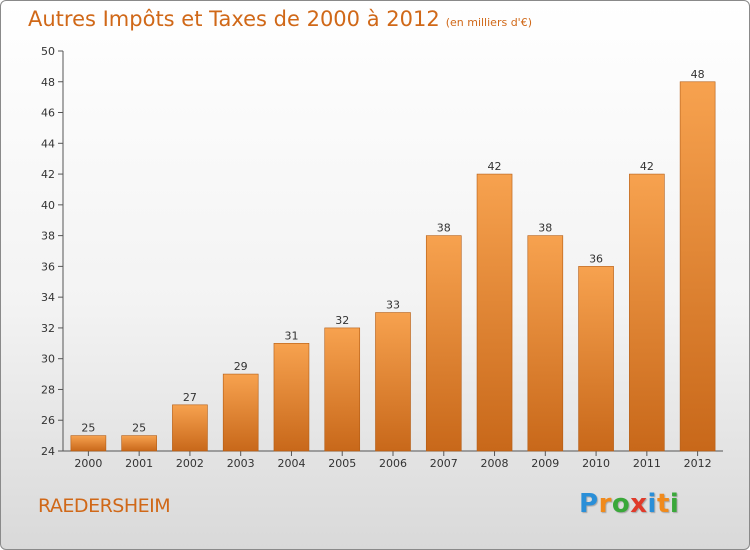  Describe the element at coordinates (342, 463) in the screenshot. I see `x-tick-label: 2005` at that location.